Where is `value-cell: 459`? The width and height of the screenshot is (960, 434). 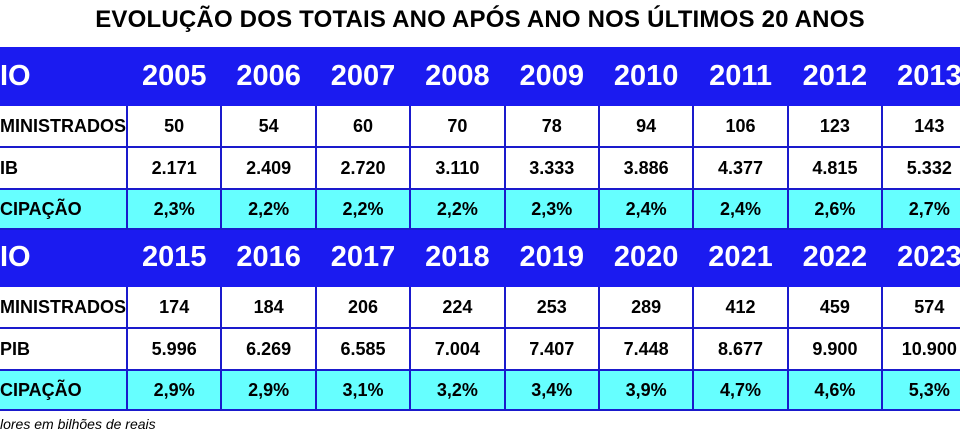
value-cell: 459 is located at coordinates (835, 307).